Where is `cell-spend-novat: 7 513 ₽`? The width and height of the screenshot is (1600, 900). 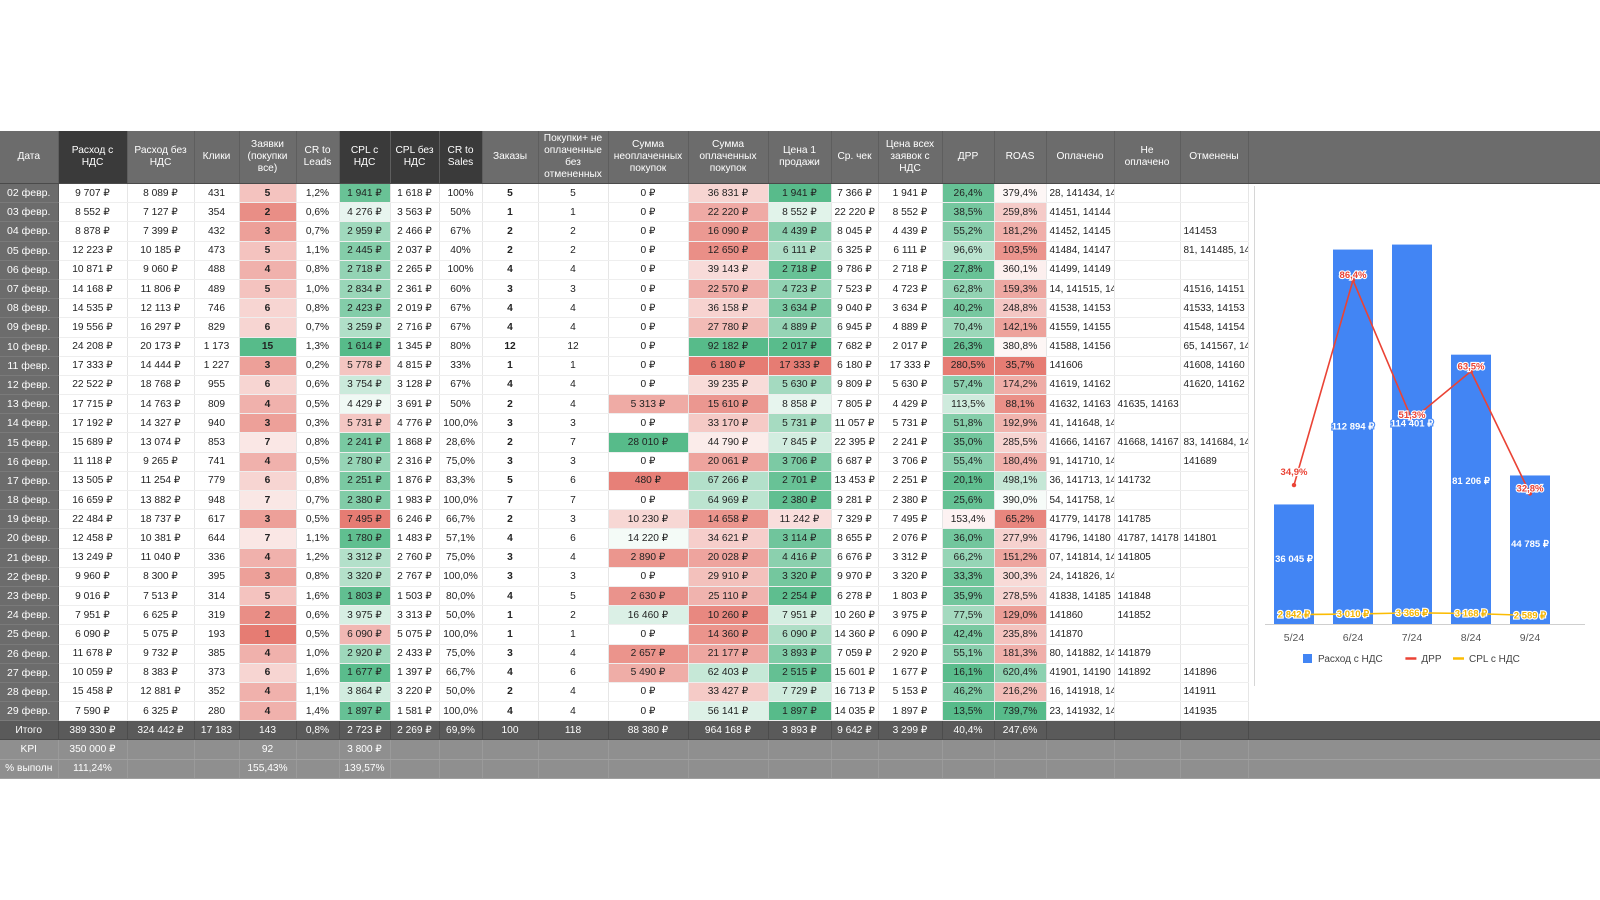 cell-spend-novat: 7 513 ₽ is located at coordinates (161, 596).